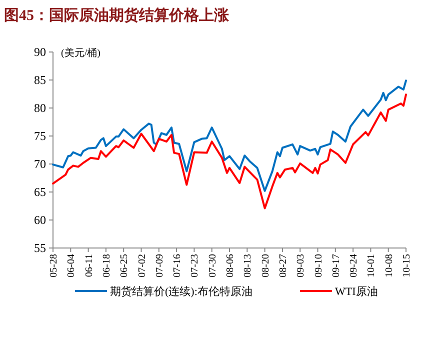 This screenshot has width=444, height=342. I want to click on x-tick-label: 09-03, so click(301, 266).